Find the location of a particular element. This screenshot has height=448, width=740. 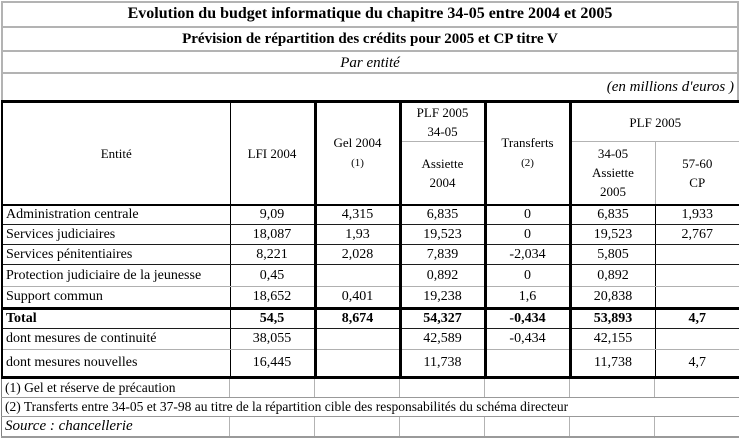

row-label: Services pénitentiaires is located at coordinates (116, 254).